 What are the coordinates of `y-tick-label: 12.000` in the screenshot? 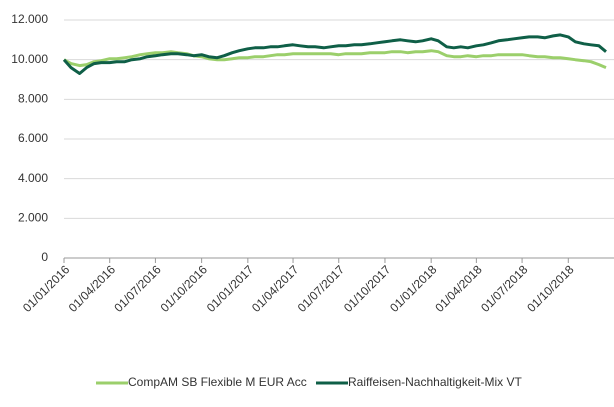 It's located at (29, 19).